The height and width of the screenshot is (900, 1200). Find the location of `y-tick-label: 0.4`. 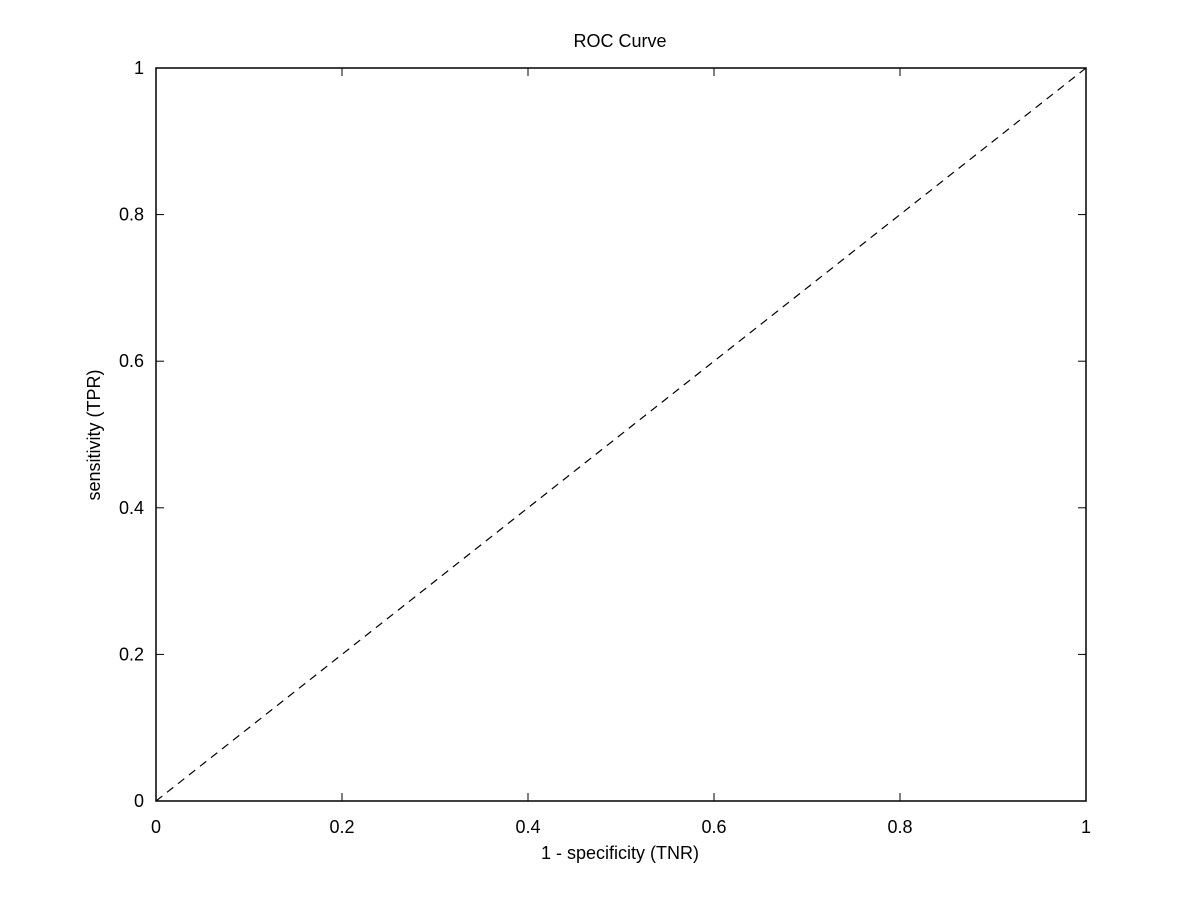

y-tick-label: 0.4 is located at coordinates (131, 508).